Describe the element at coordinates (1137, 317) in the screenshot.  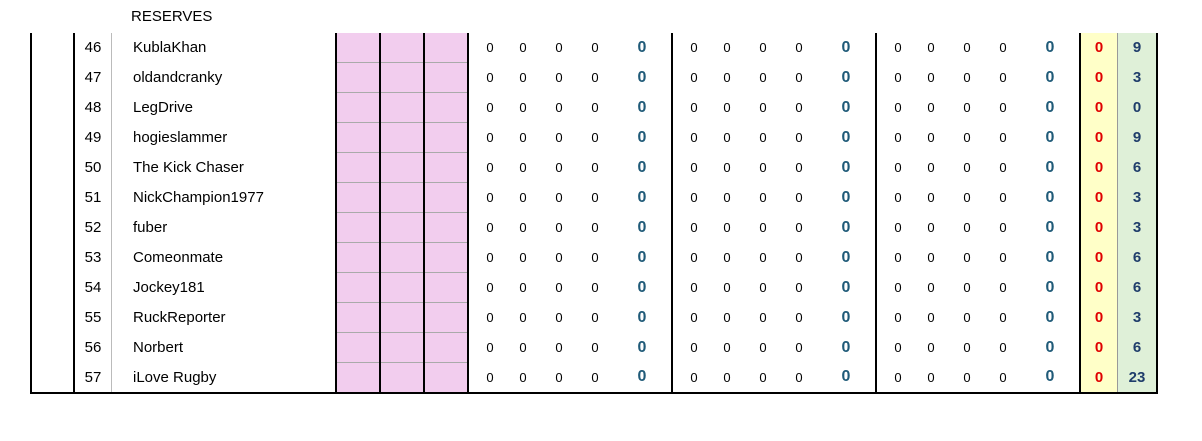
I see `total: 3` at that location.